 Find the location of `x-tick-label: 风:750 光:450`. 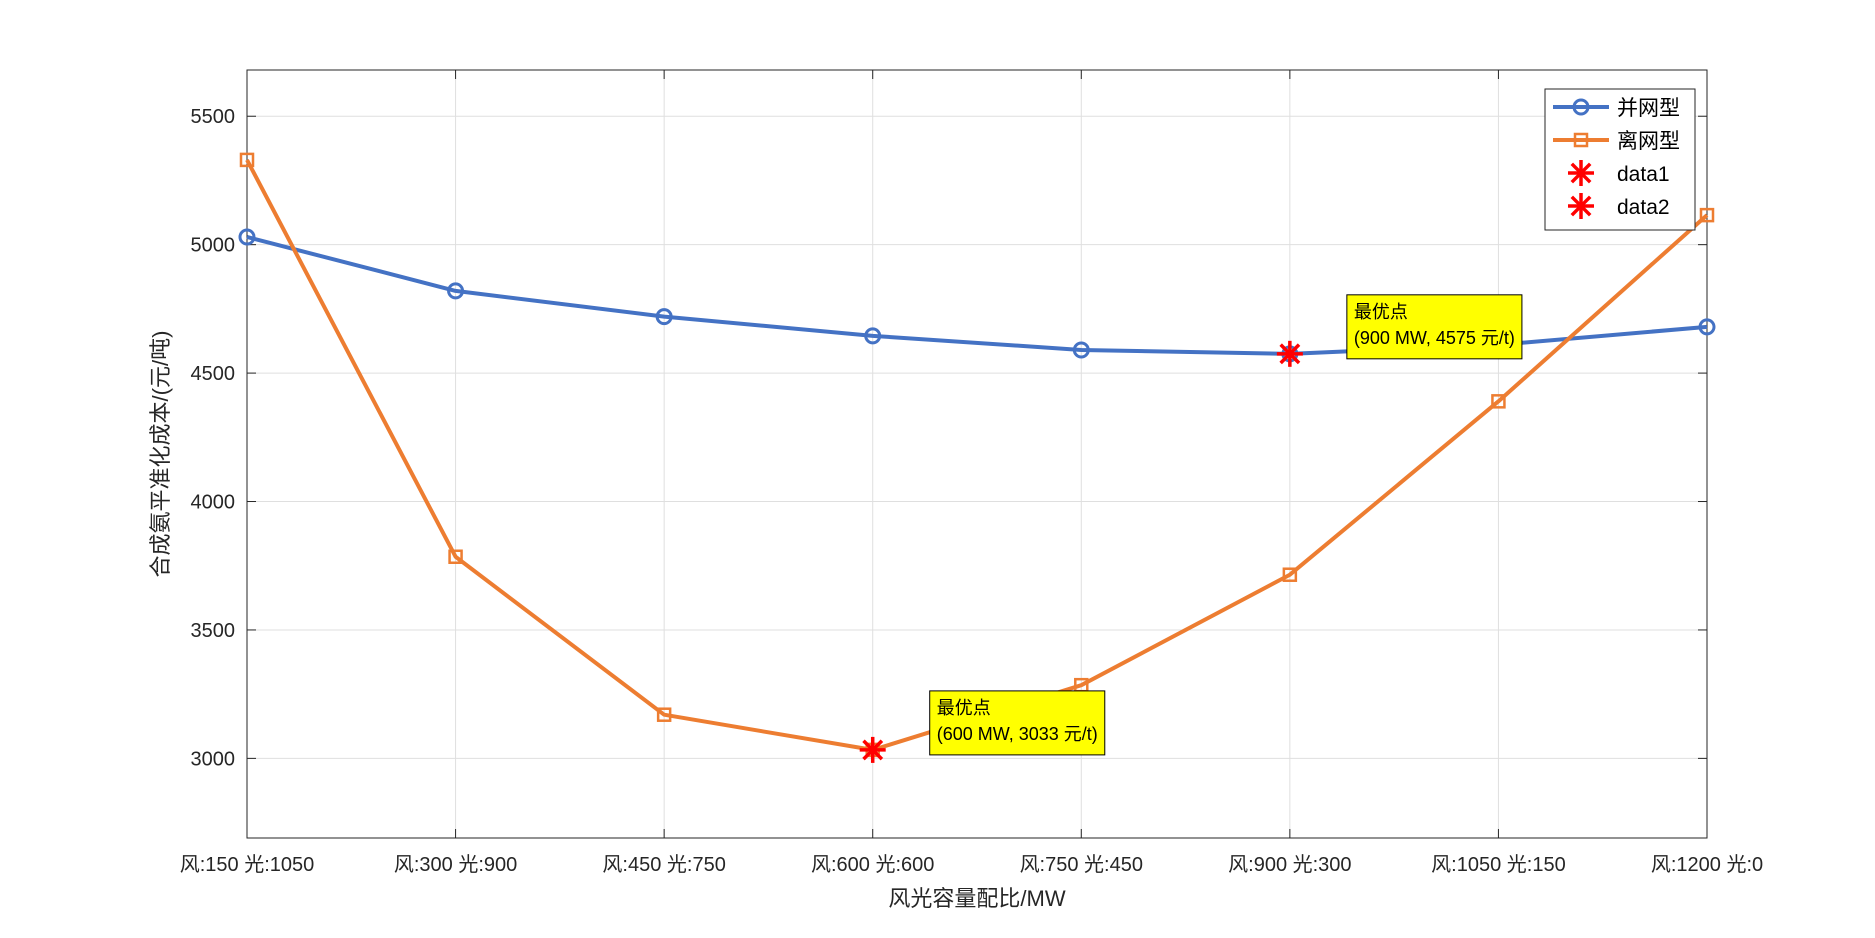

x-tick-label: 风:750 光:450 is located at coordinates (1081, 864).